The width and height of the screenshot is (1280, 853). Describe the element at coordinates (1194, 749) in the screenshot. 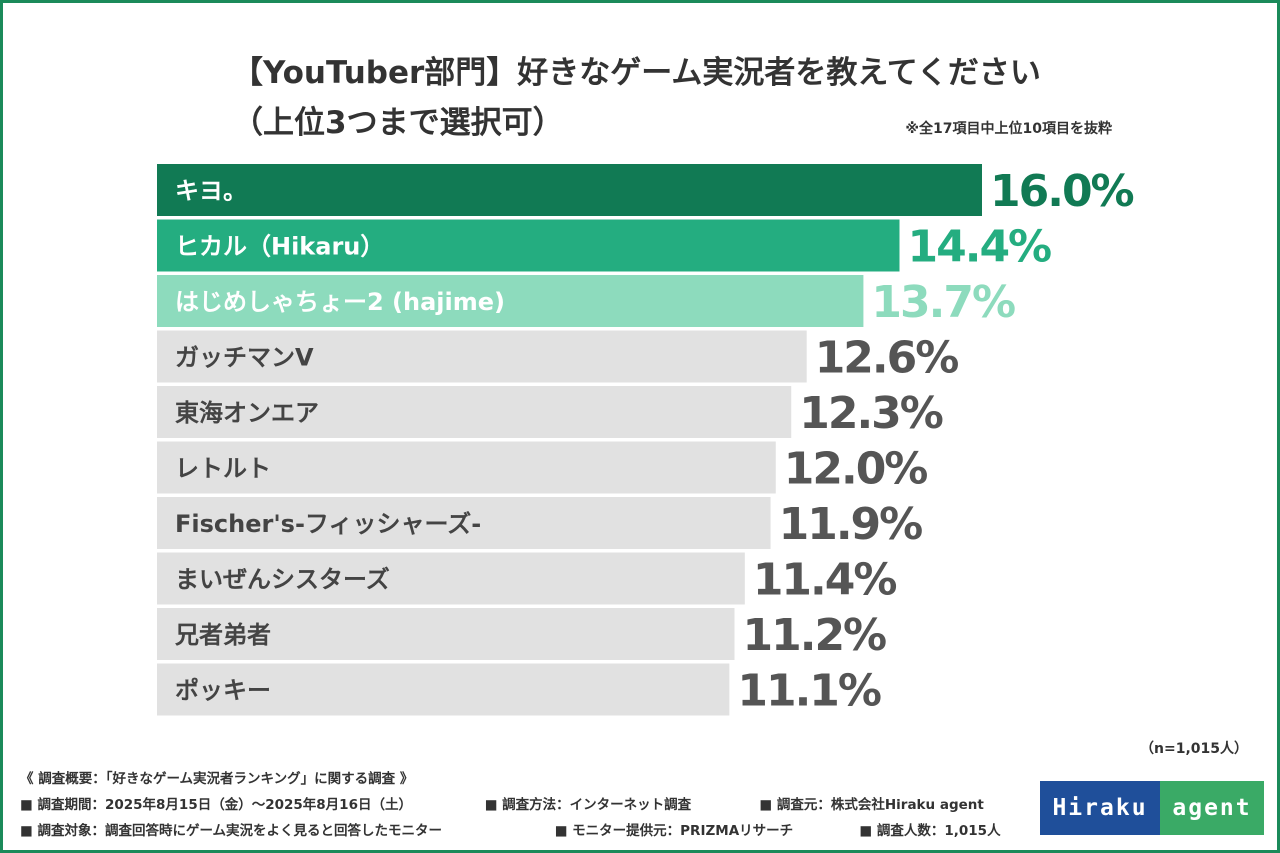

I see `sample-size-note: （n=1,015人）` at that location.